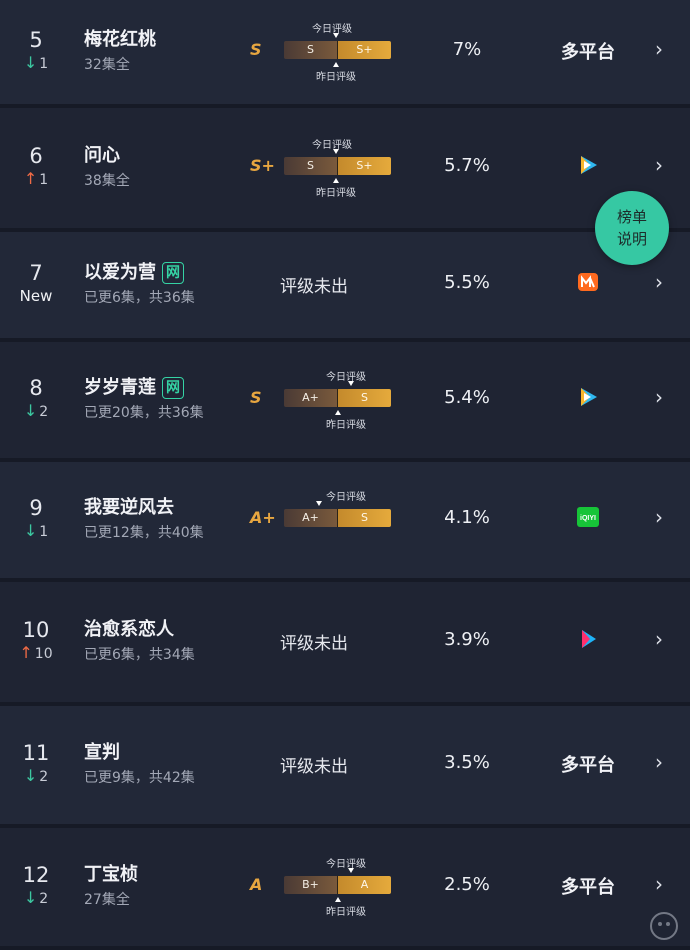 Image resolution: width=690 pixels, height=950 pixels. Describe the element at coordinates (139, 778) in the screenshot. I see `episode-info: 已更9集，共42集` at that location.